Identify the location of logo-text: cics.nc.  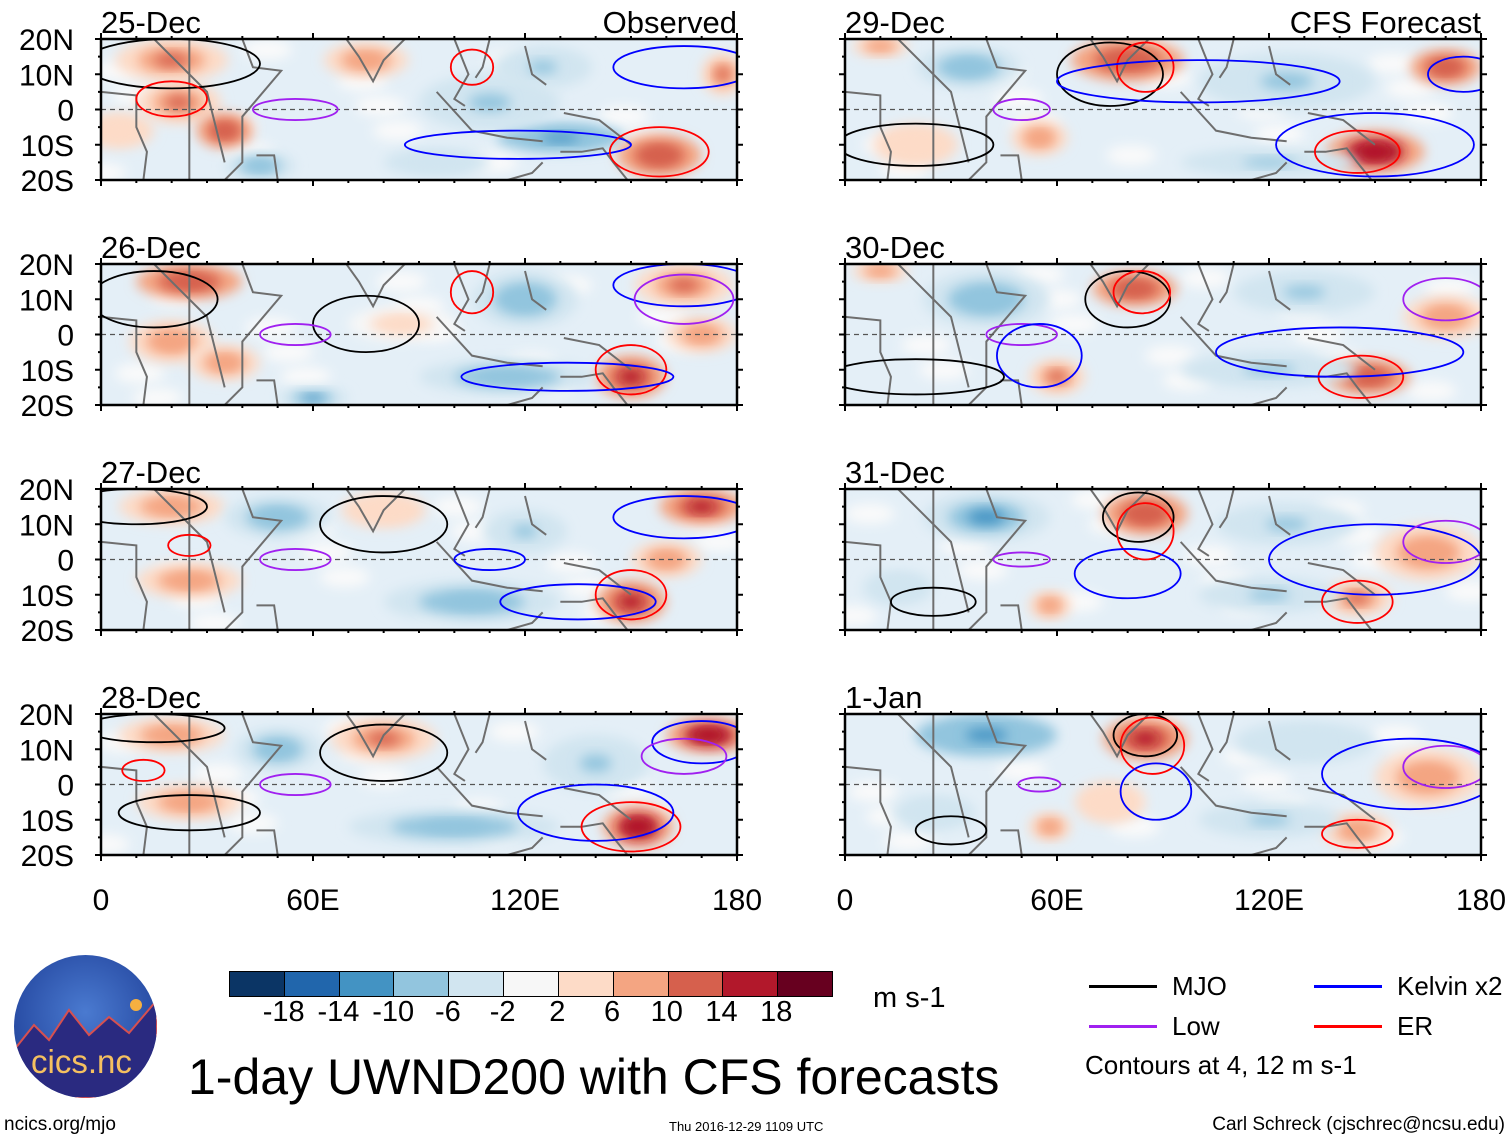
(81, 1061).